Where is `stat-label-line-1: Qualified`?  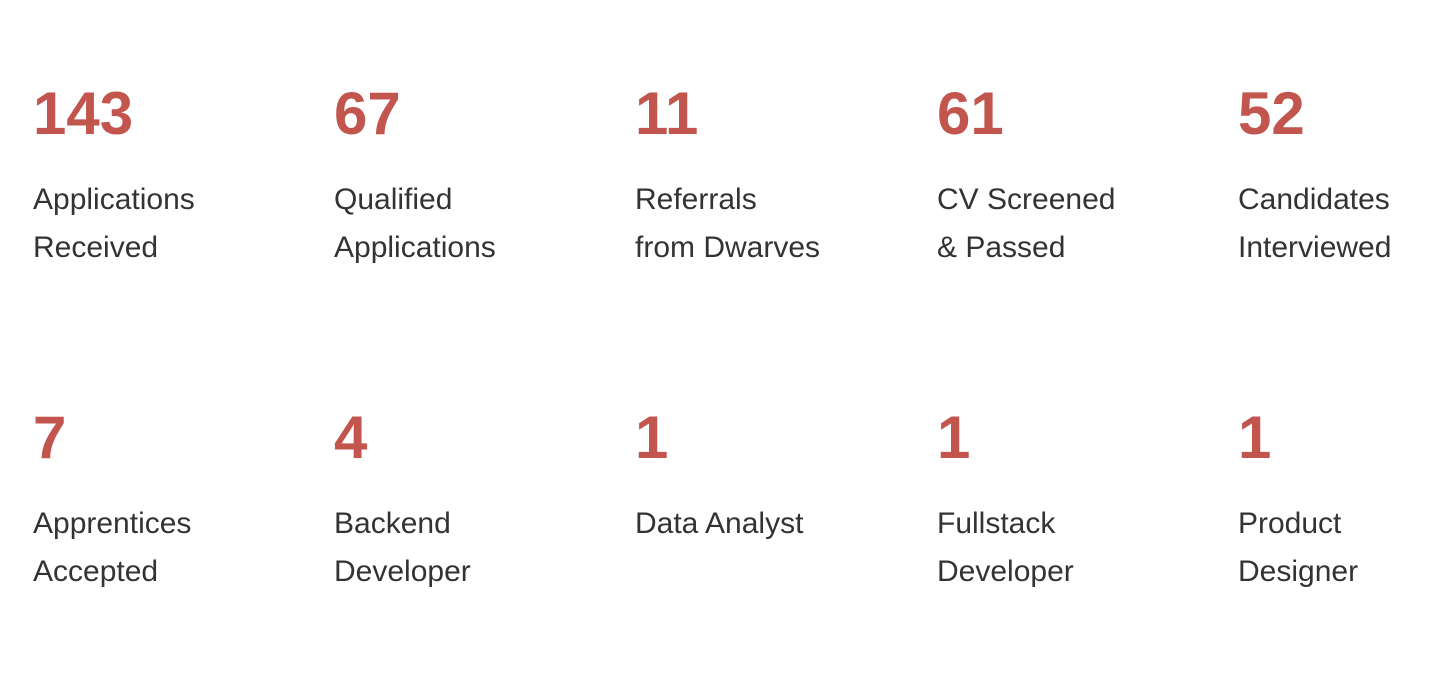 stat-label-line-1: Qualified is located at coordinates (393, 199).